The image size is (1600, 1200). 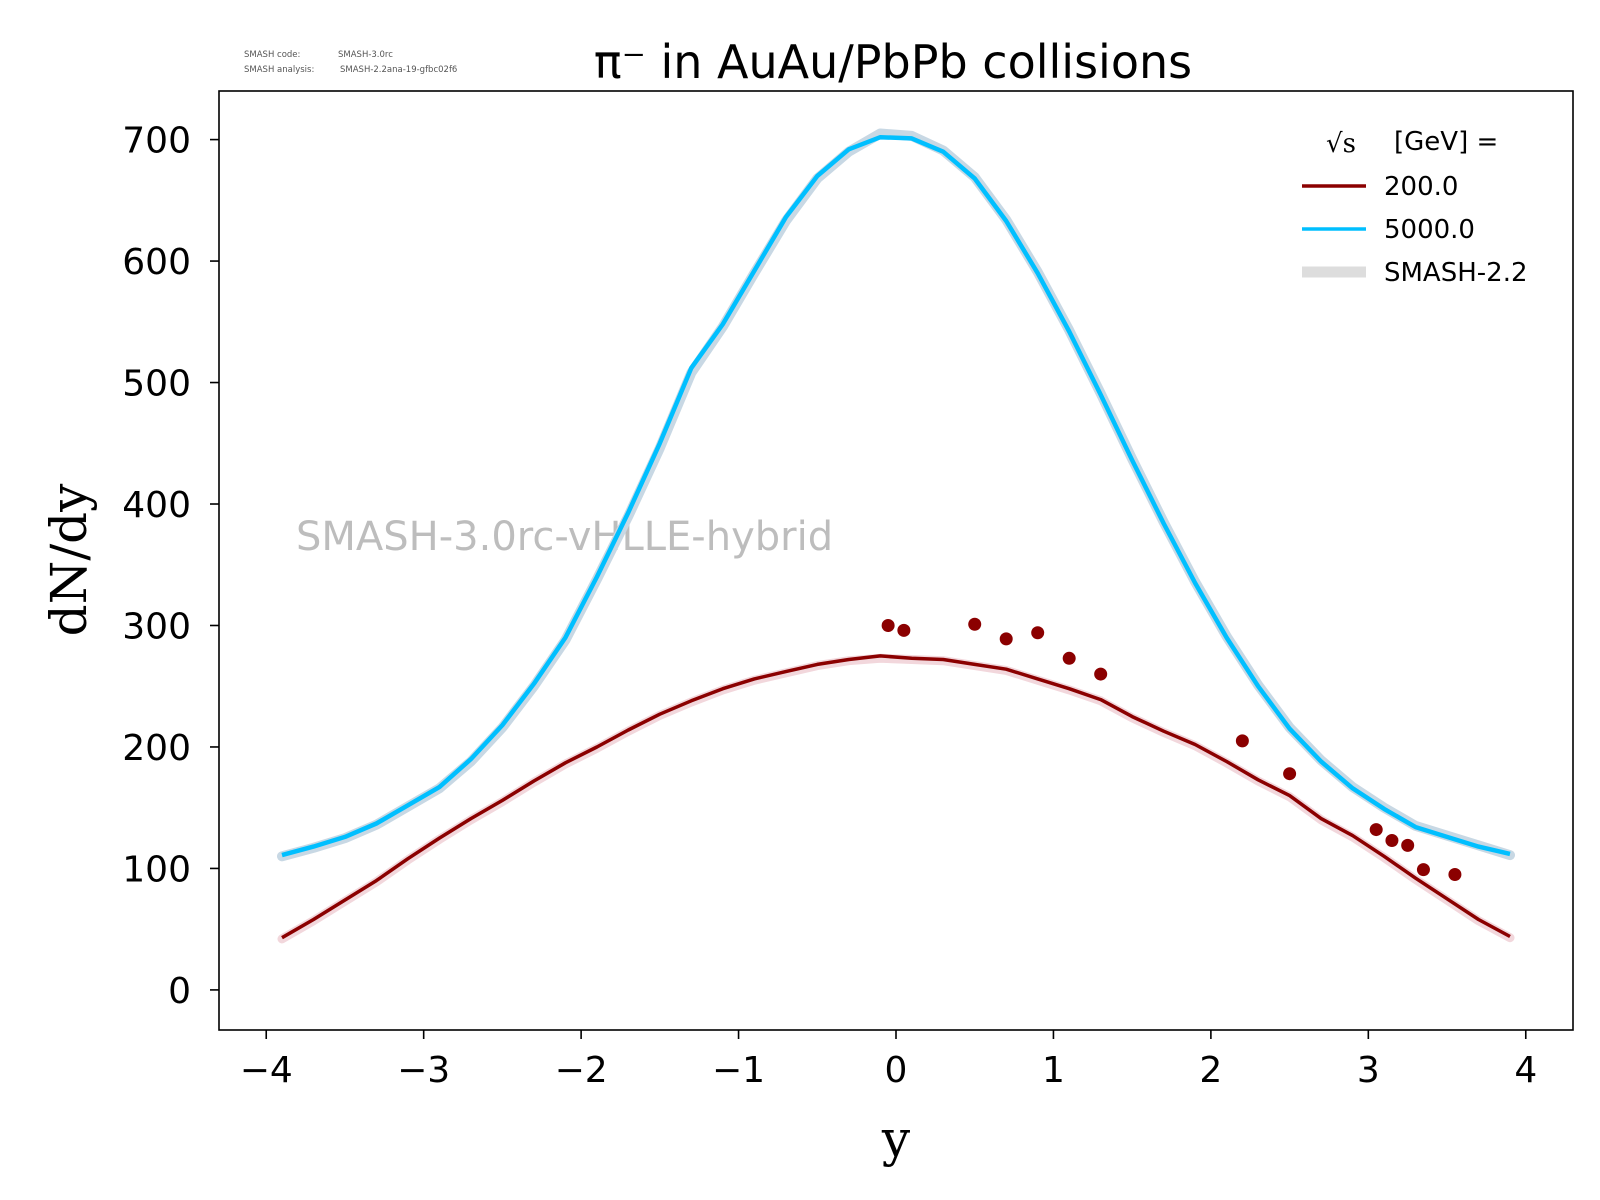 I want to click on x-tick-label: −2, so click(x=581, y=1070).